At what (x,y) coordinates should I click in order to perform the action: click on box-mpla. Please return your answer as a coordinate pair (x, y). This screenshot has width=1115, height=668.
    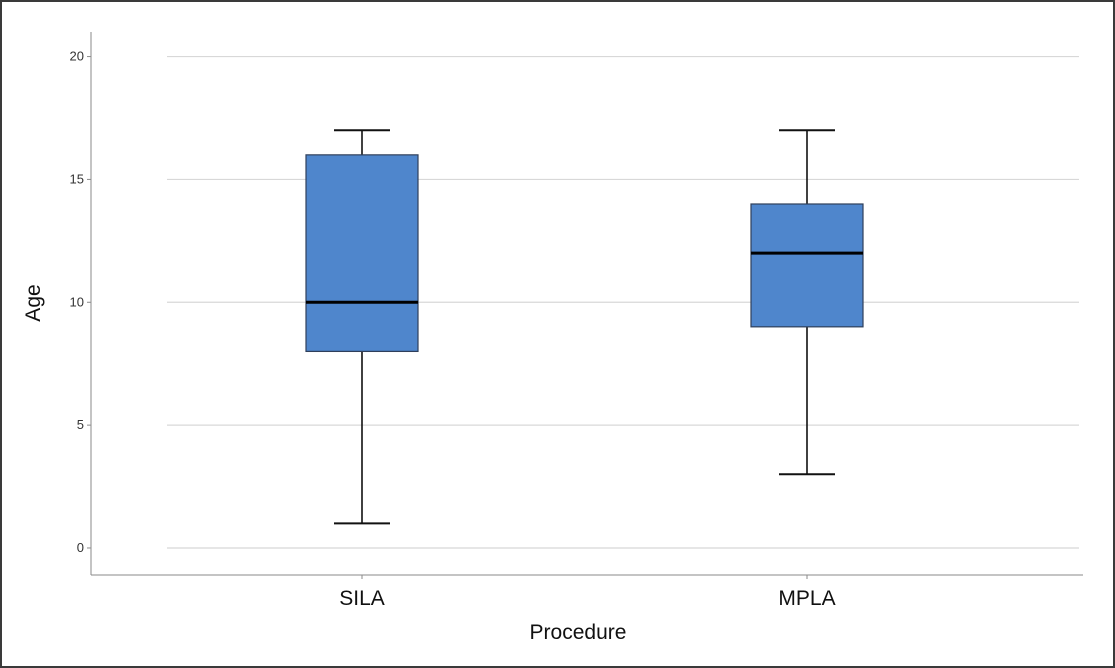
    Looking at the image, I should click on (807, 302).